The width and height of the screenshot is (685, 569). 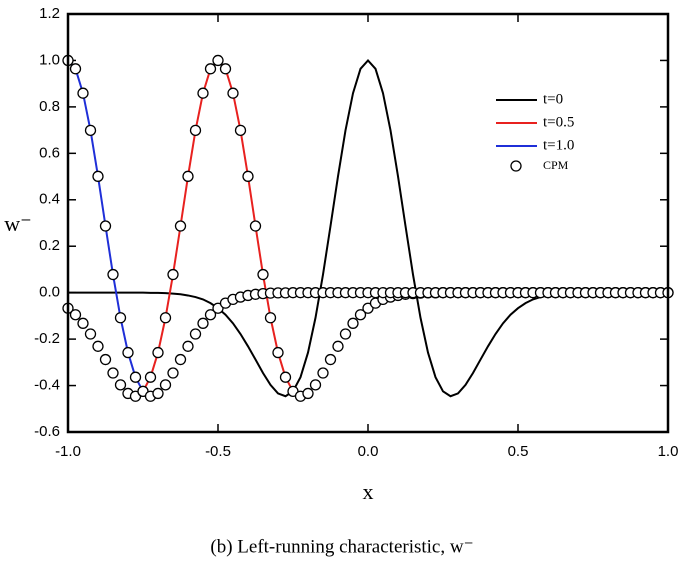 What do you see at coordinates (49, 245) in the screenshot?
I see `y-tick-label: 0.2` at bounding box center [49, 245].